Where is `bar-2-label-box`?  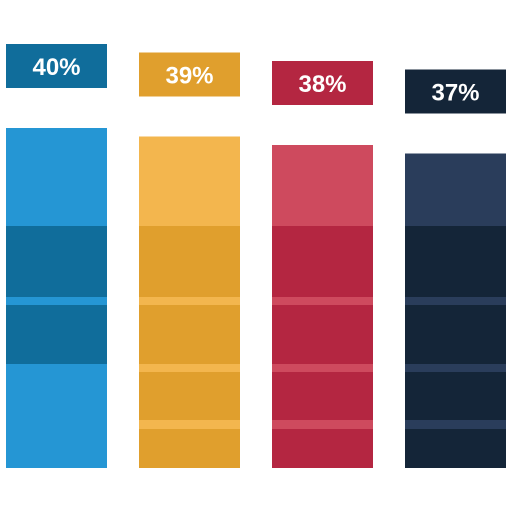 bar-2-label-box is located at coordinates (189, 74).